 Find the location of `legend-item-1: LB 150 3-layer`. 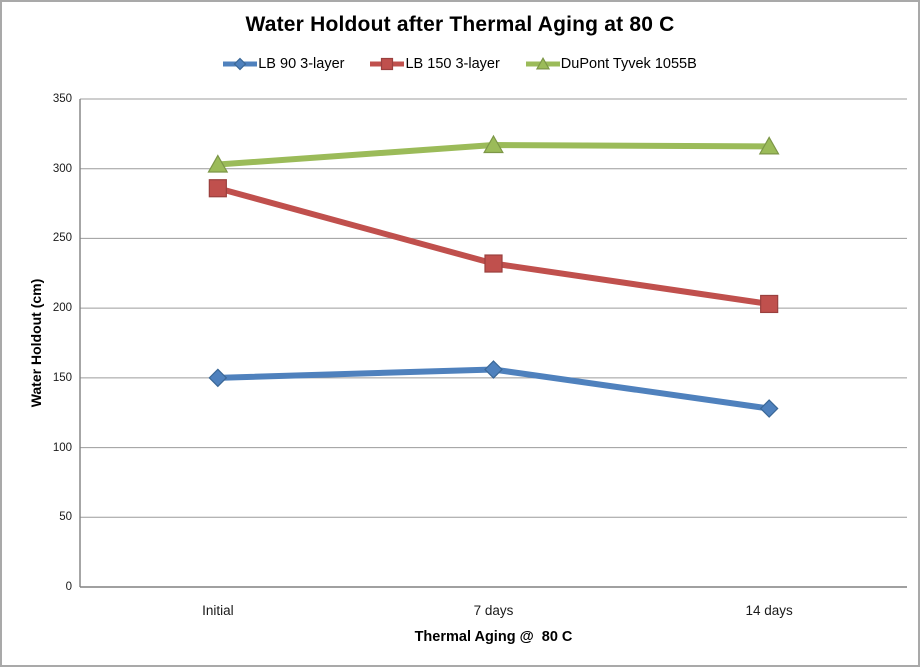

legend-item-1: LB 150 3-layer is located at coordinates (435, 64).